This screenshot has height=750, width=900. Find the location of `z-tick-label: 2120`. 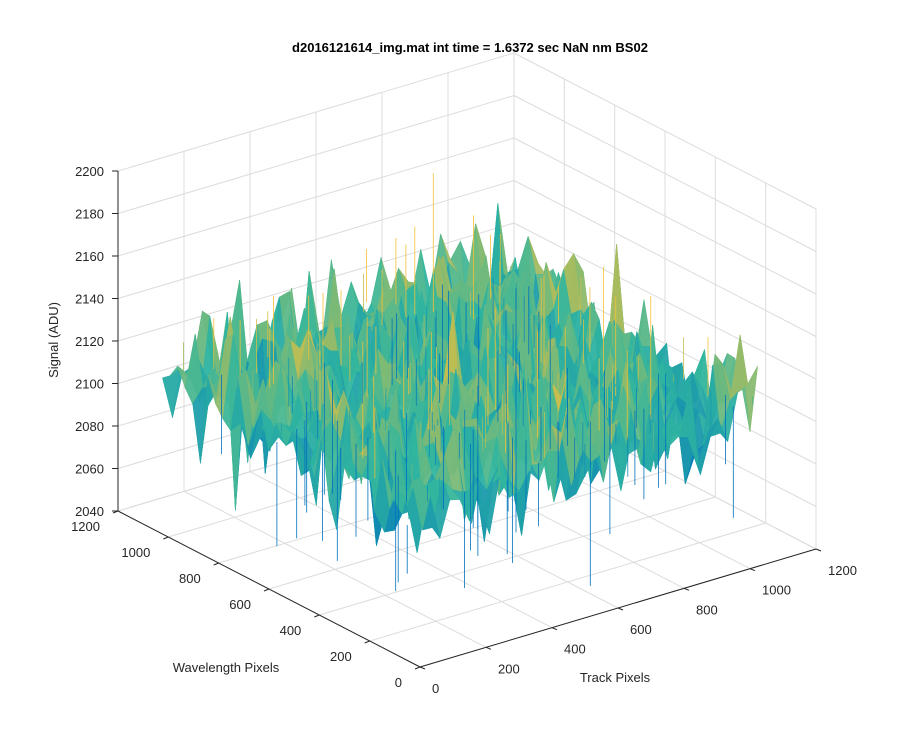

z-tick-label: 2120 is located at coordinates (89, 341).